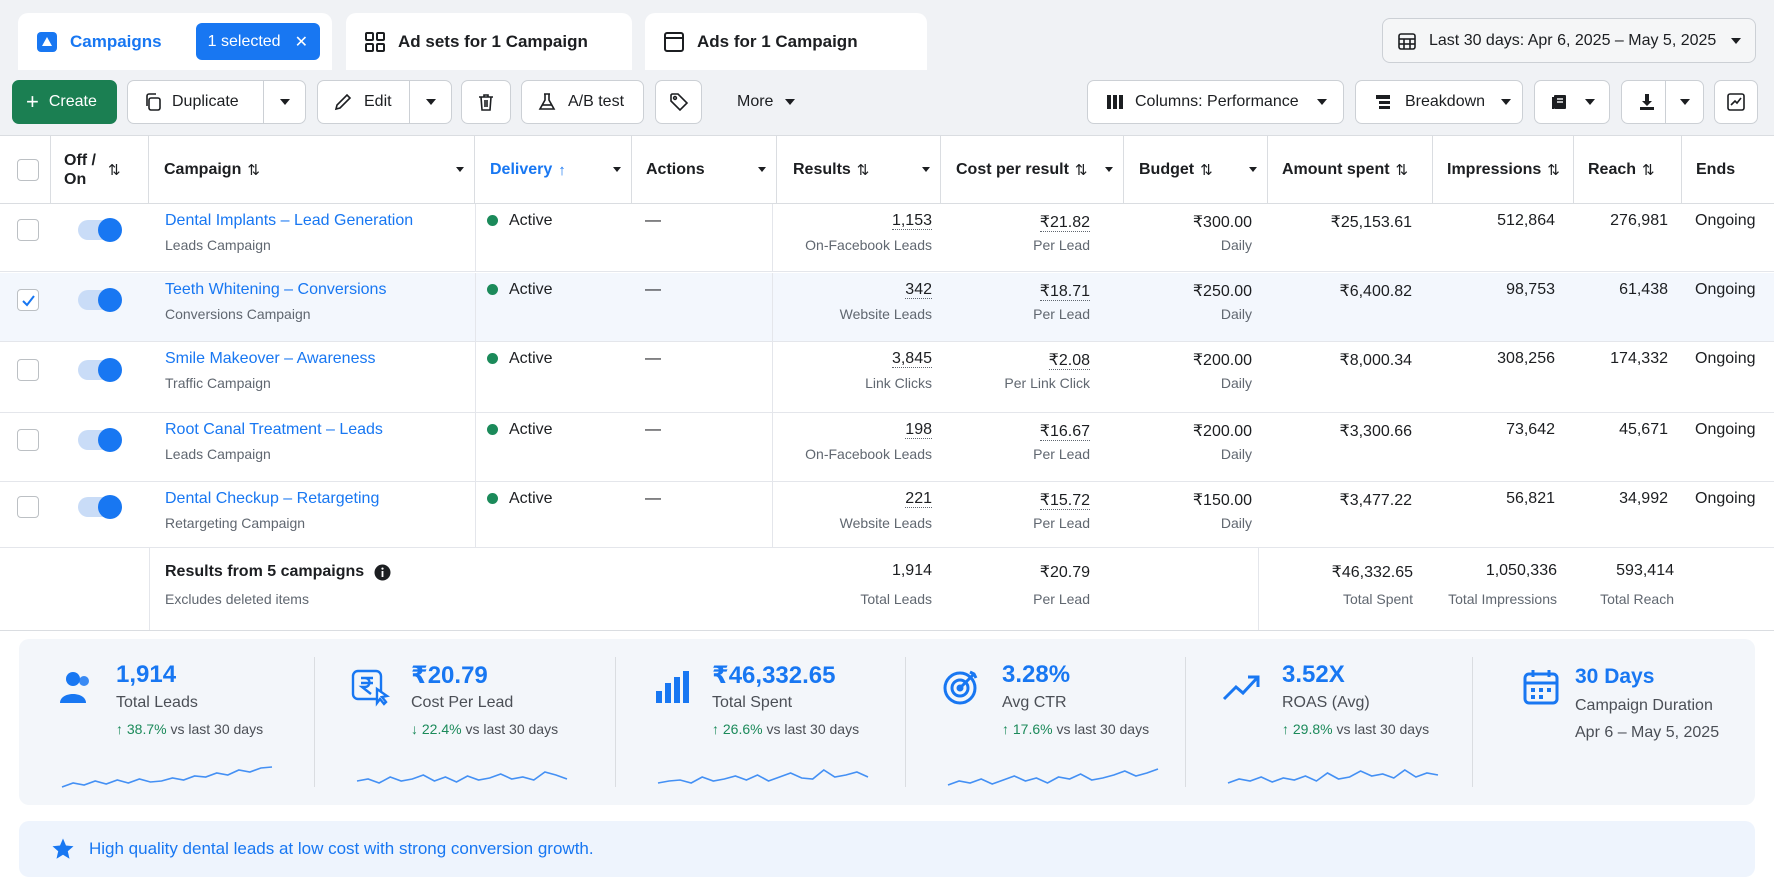 The image size is (1774, 887). Describe the element at coordinates (911, 221) in the screenshot. I see `results-value: 1,153` at that location.